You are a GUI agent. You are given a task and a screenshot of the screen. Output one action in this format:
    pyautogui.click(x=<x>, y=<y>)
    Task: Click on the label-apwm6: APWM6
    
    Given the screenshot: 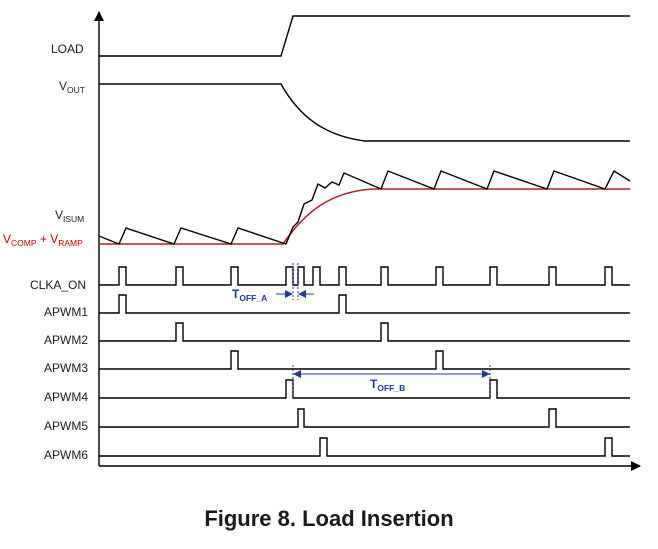 What is the action you would take?
    pyautogui.click(x=66, y=455)
    